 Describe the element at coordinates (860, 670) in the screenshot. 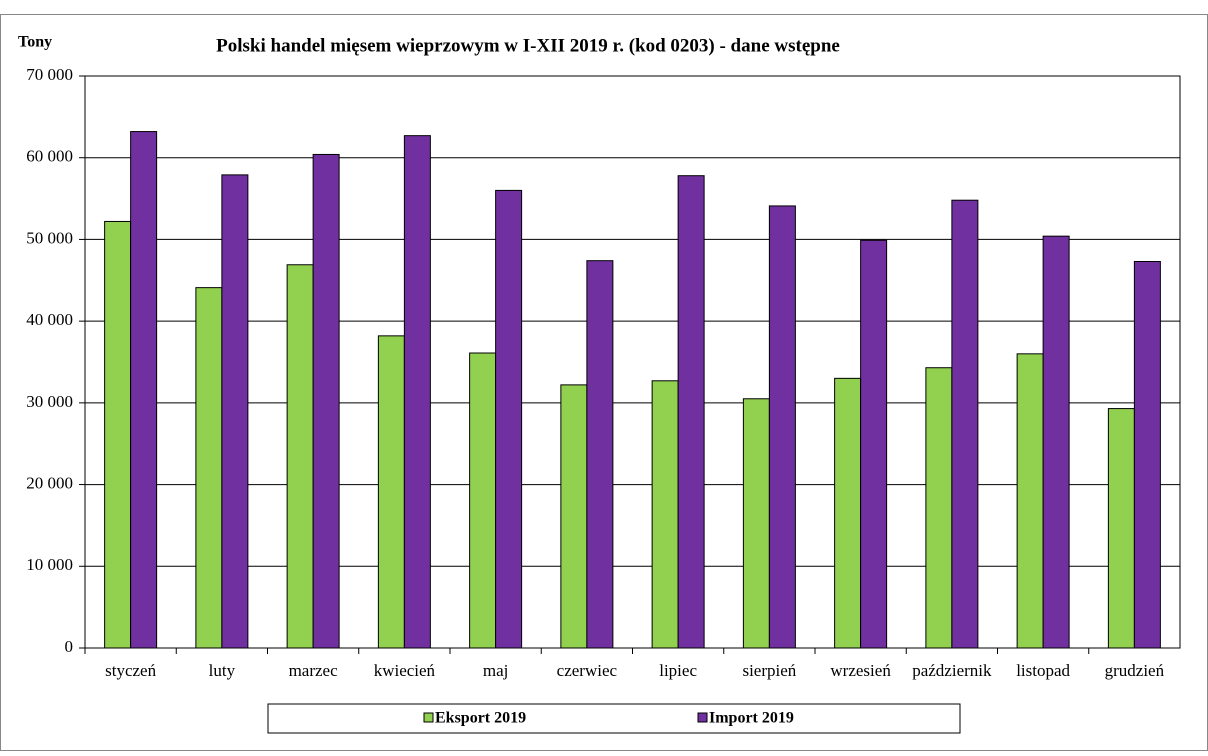

I see `x-tick-label: wrzesień` at that location.